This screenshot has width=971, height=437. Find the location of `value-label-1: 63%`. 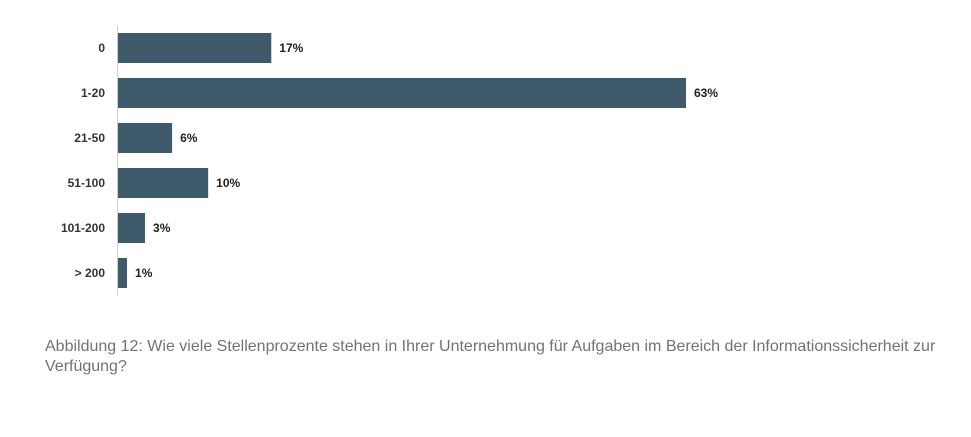

value-label-1: 63% is located at coordinates (706, 93).